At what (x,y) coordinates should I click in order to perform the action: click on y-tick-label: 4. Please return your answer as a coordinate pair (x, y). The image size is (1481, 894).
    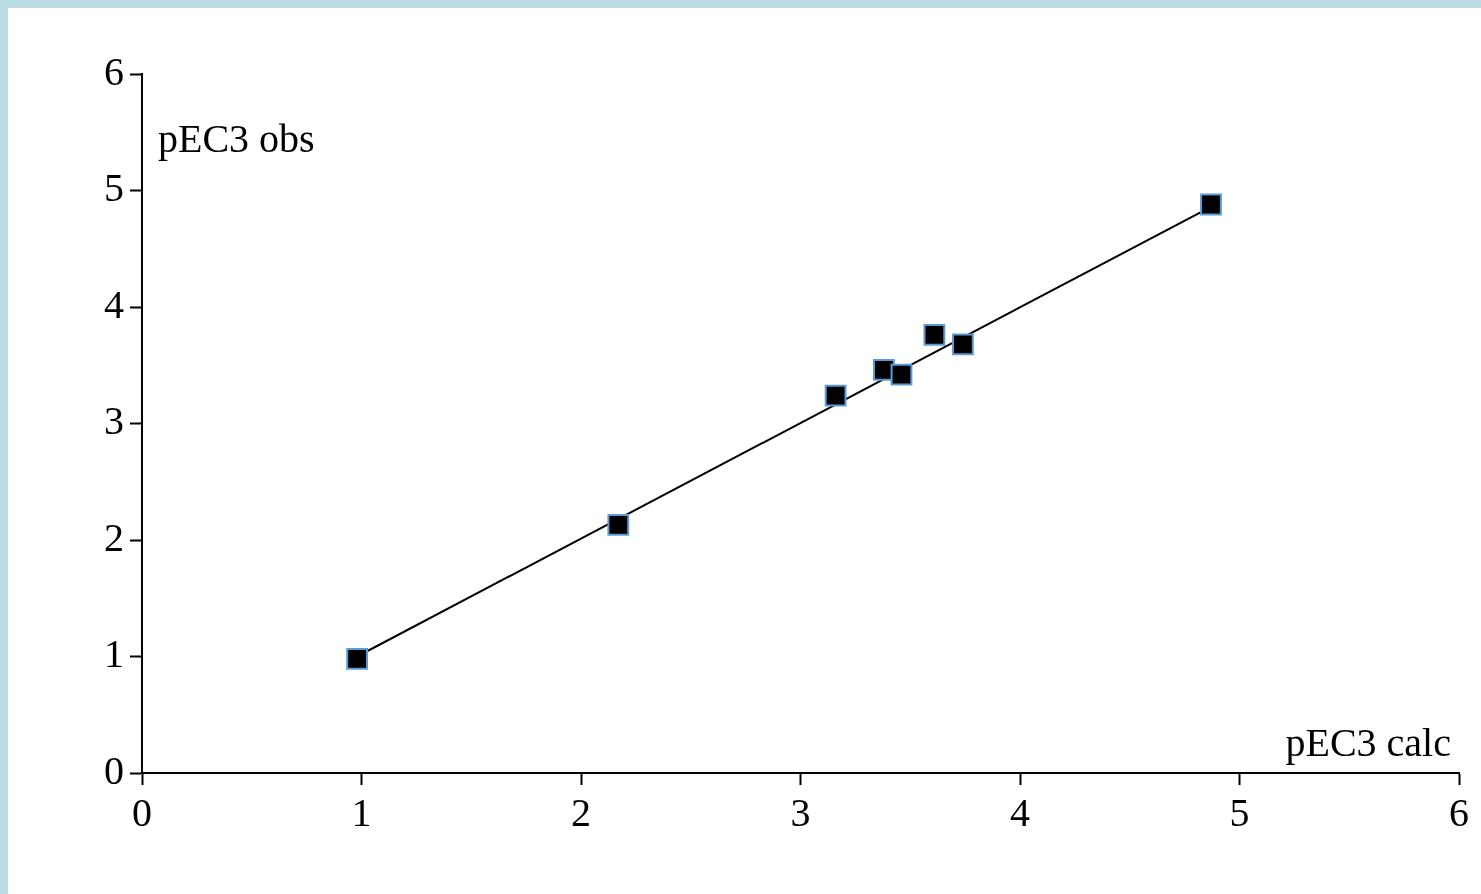
    Looking at the image, I should click on (114, 304).